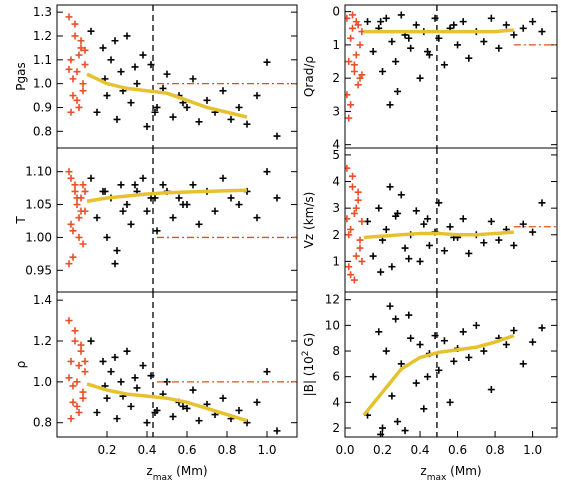  What do you see at coordinates (186, 450) in the screenshot?
I see `x-tick-label: 0.6` at bounding box center [186, 450].